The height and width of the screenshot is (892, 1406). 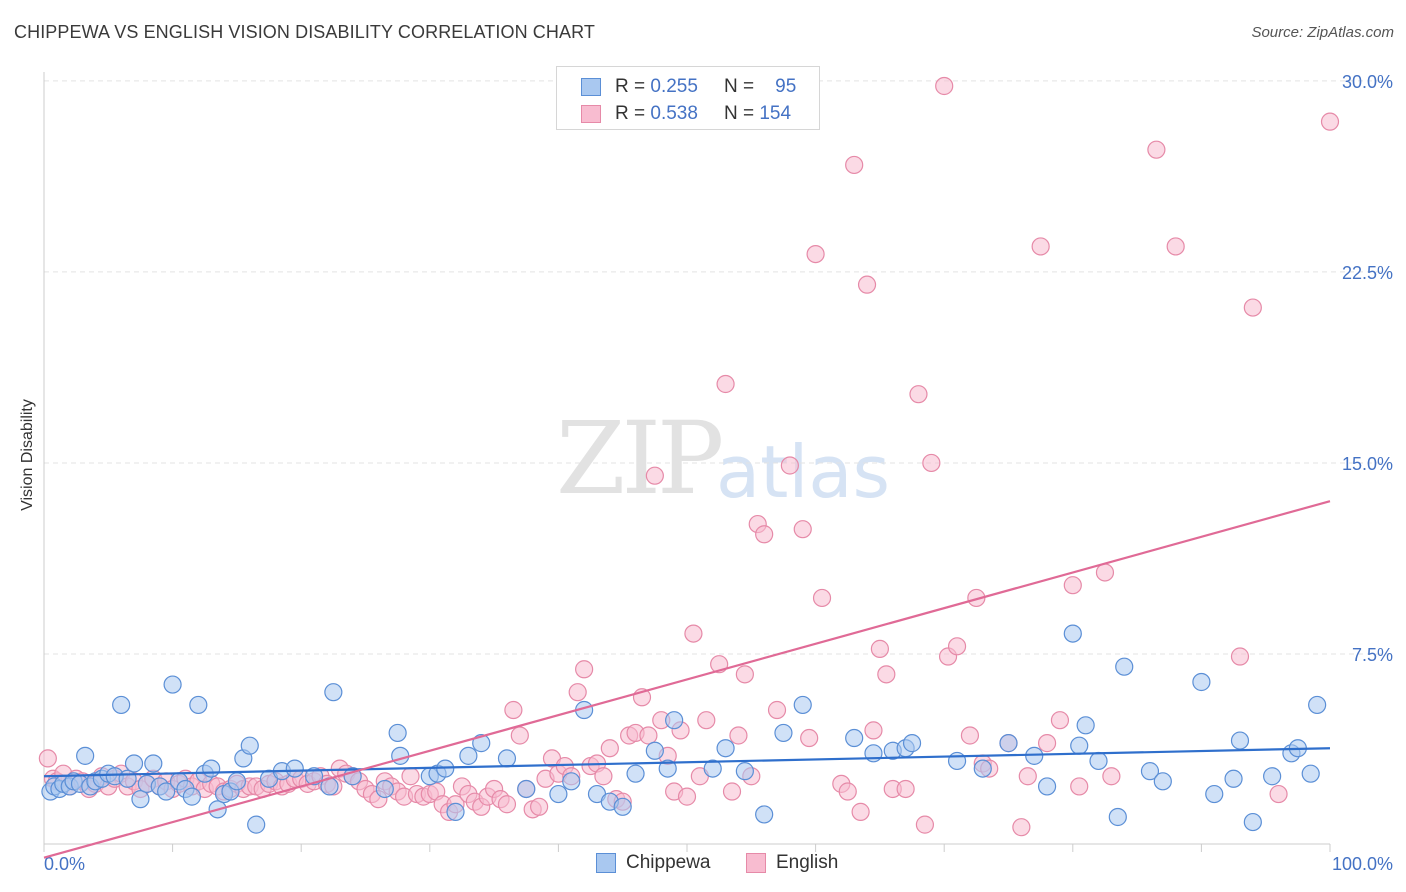 What do you see at coordinates (591, 114) in the screenshot?
I see `english-swatch` at bounding box center [591, 114].